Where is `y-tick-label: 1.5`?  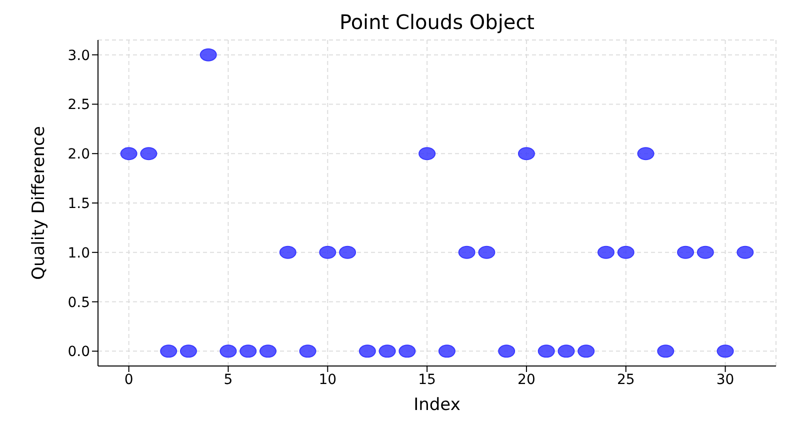 y-tick-label: 1.5 is located at coordinates (79, 204).